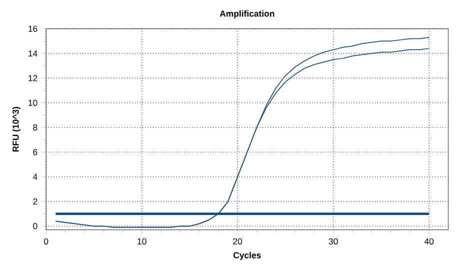 The image size is (464, 276). Describe the element at coordinates (142, 241) in the screenshot. I see `x-tick-label: 10` at that location.